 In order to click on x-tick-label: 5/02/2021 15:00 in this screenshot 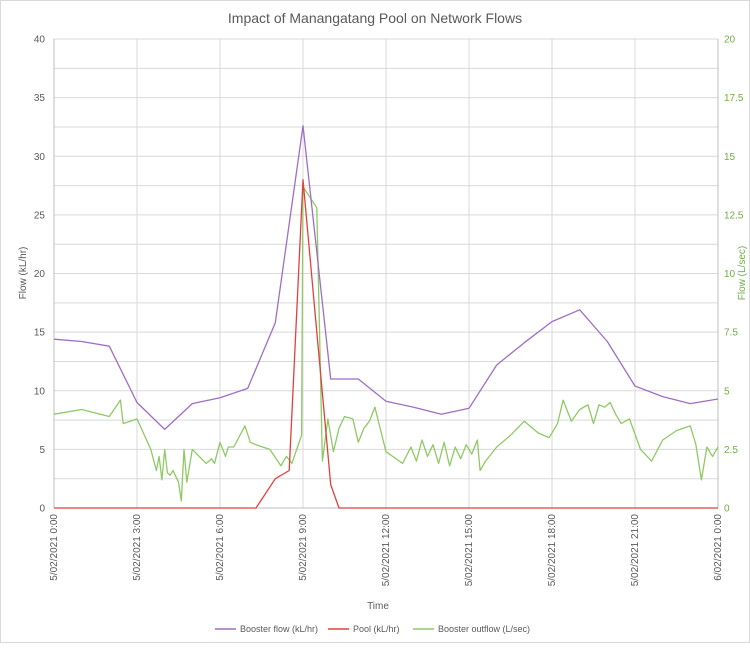, I will do `click(469, 550)`.